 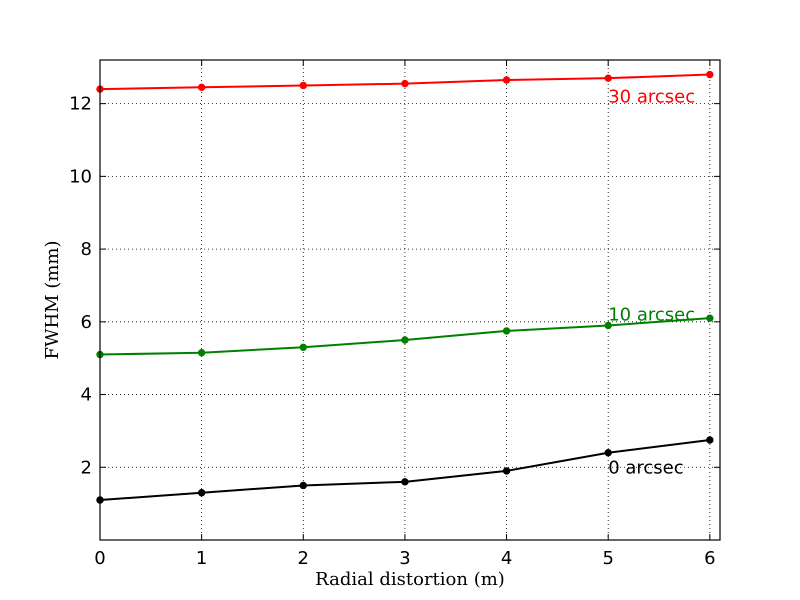 What do you see at coordinates (86, 322) in the screenshot?
I see `y-tick-label: 6` at bounding box center [86, 322].